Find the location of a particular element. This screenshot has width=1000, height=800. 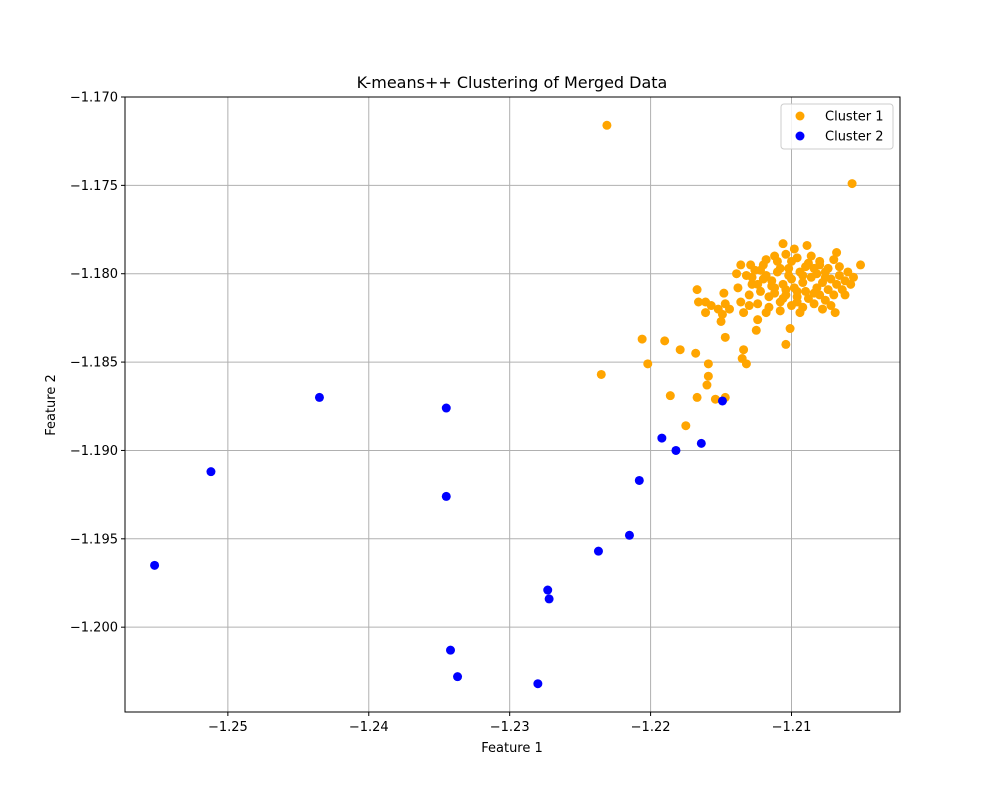

x-tick-label: −1.23 is located at coordinates (510, 727).